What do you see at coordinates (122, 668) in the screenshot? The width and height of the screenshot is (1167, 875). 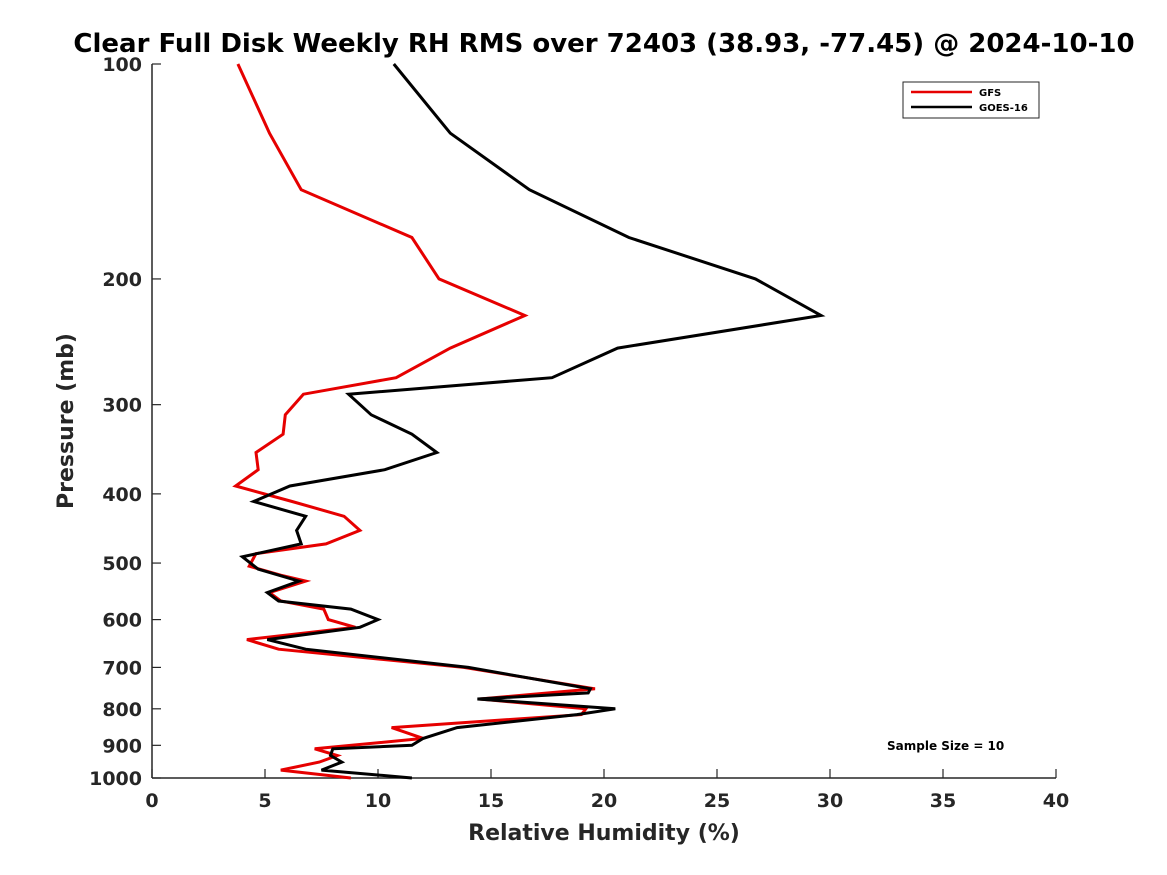 I see `y-tick-label: 700` at bounding box center [122, 668].